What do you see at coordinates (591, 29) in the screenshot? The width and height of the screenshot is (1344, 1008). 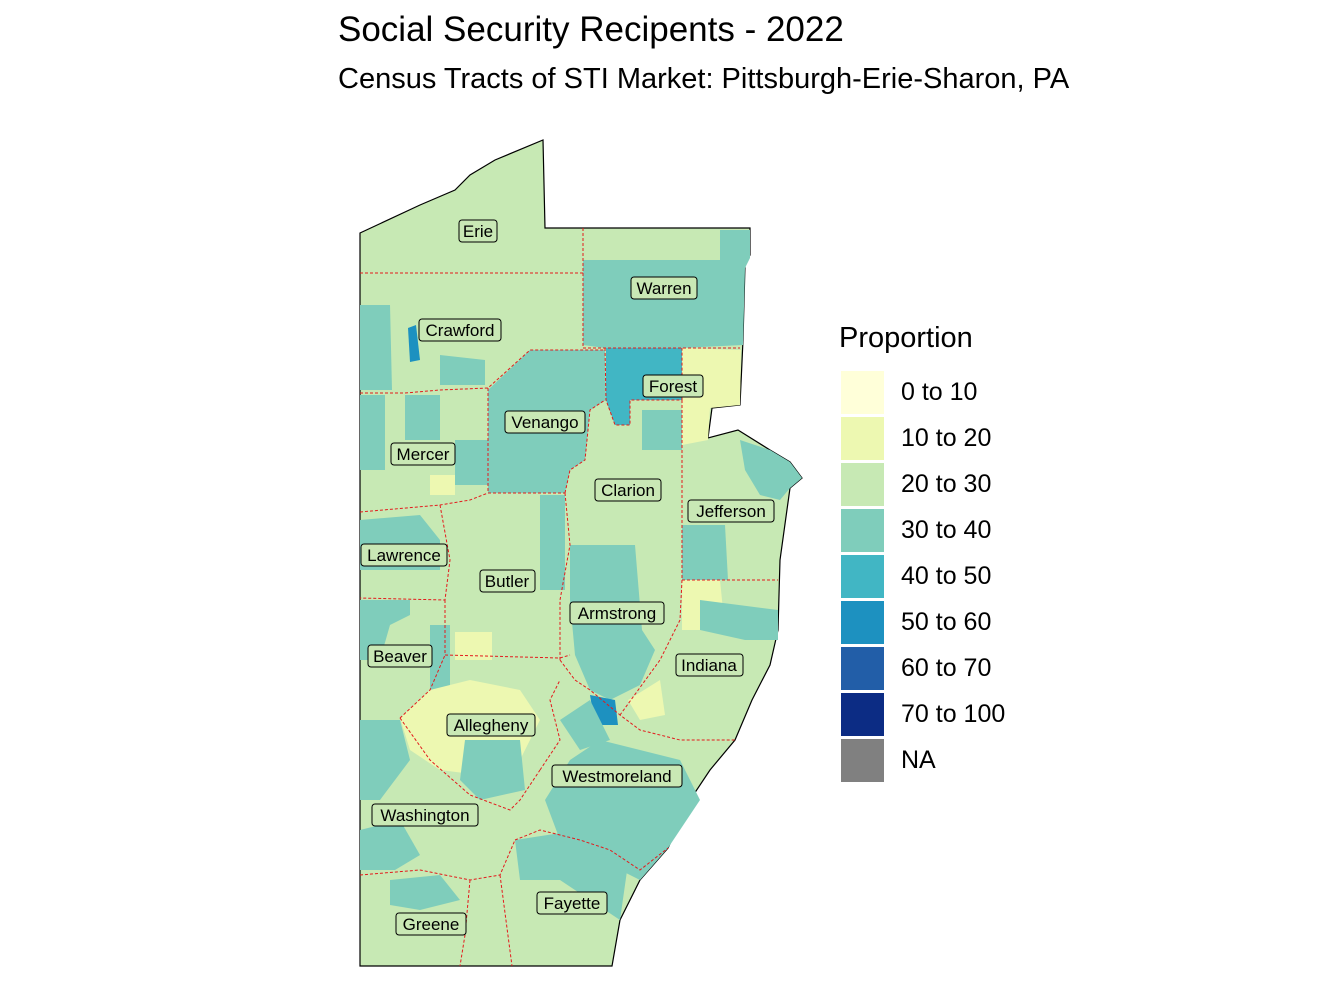 I see `map-title: Social Security Recipents - 2022` at bounding box center [591, 29].